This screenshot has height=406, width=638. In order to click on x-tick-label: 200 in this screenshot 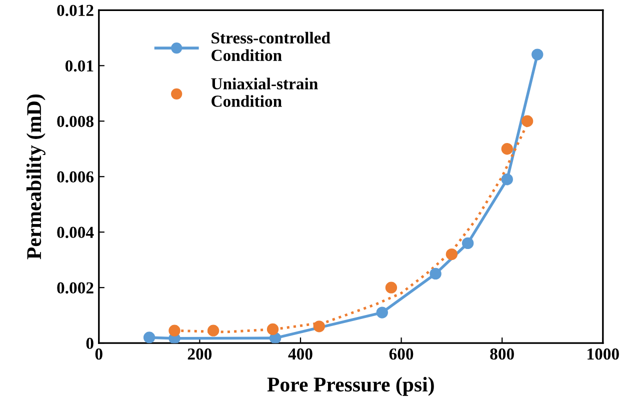, I will do `click(200, 354)`.